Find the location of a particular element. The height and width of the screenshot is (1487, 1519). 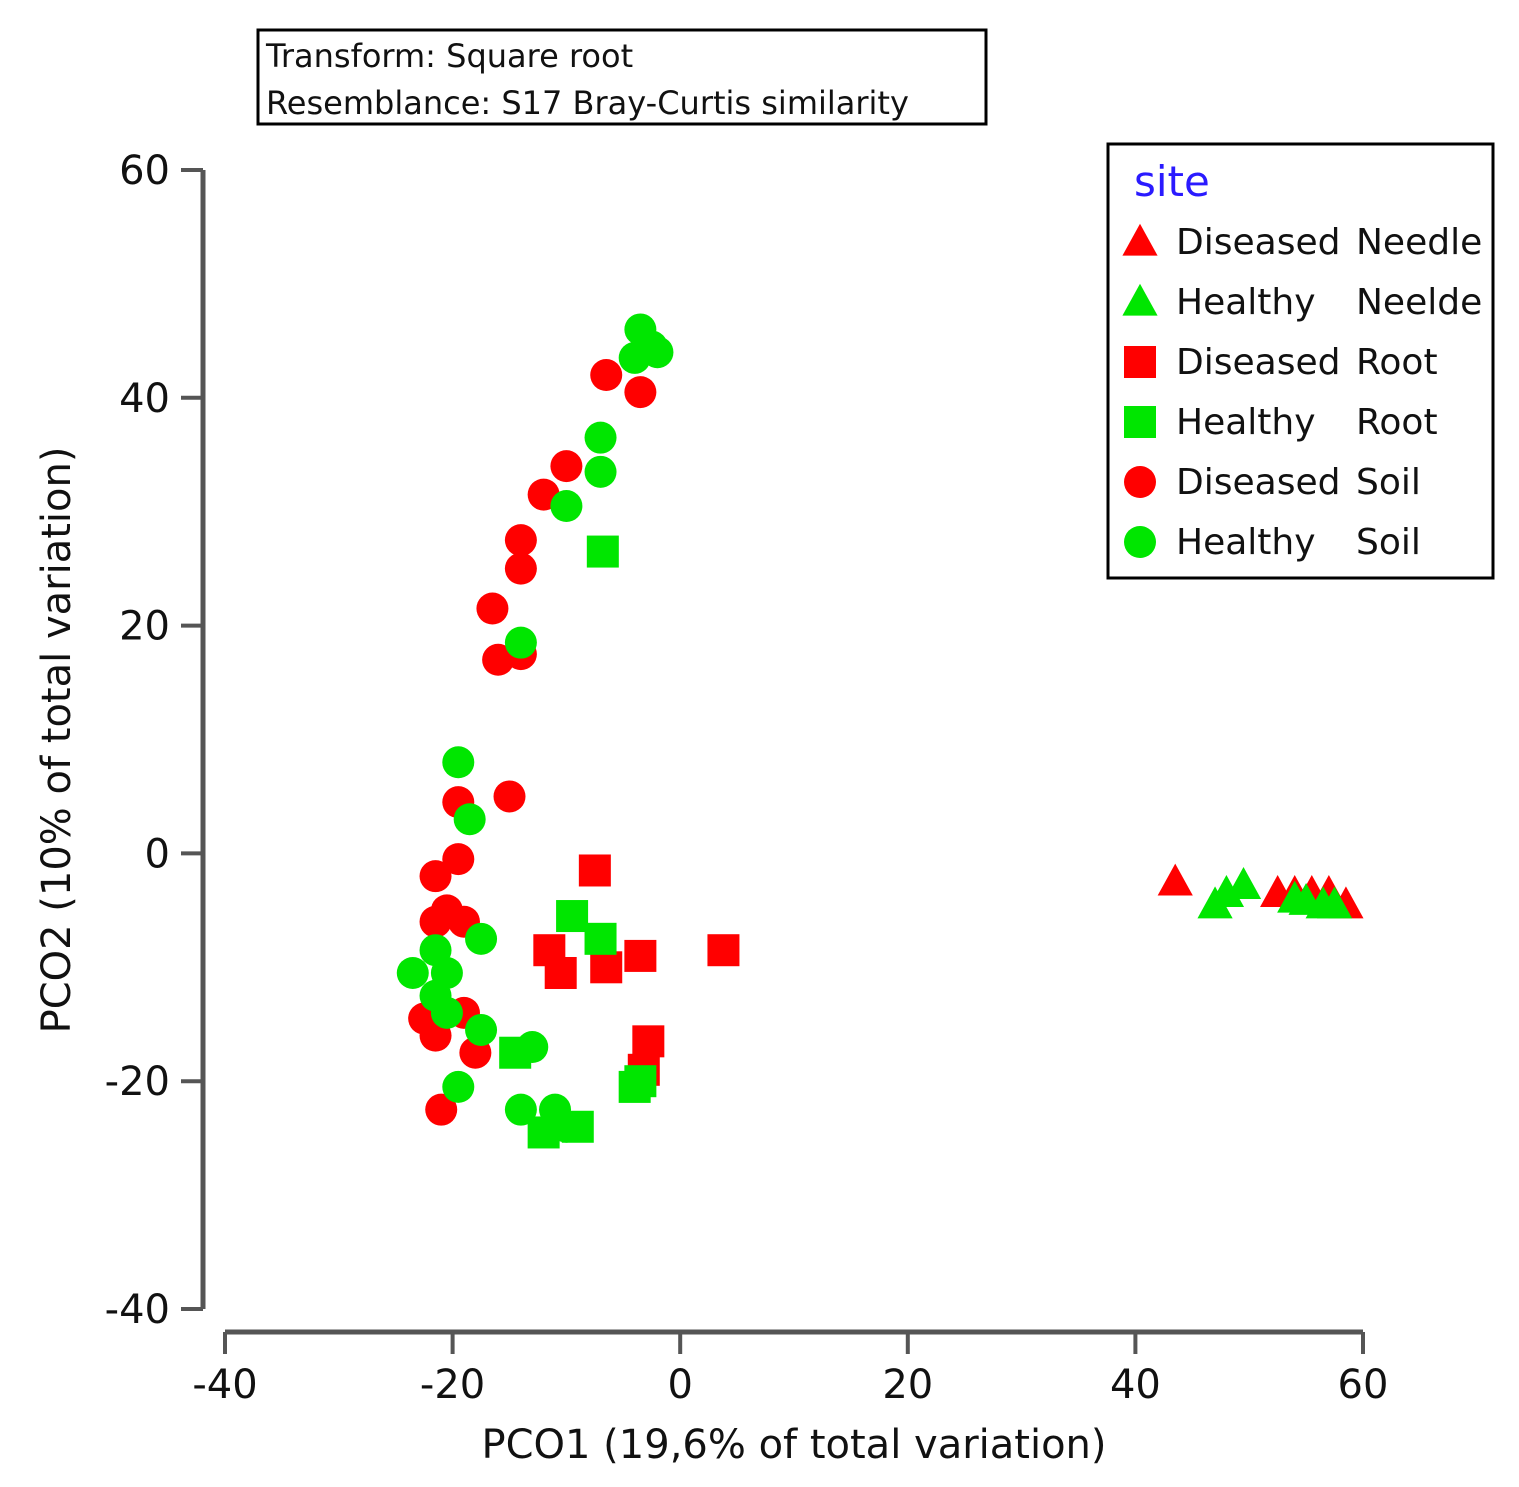

x-axis: -40 -20 0 20 40 60 is located at coordinates (790, 1368).